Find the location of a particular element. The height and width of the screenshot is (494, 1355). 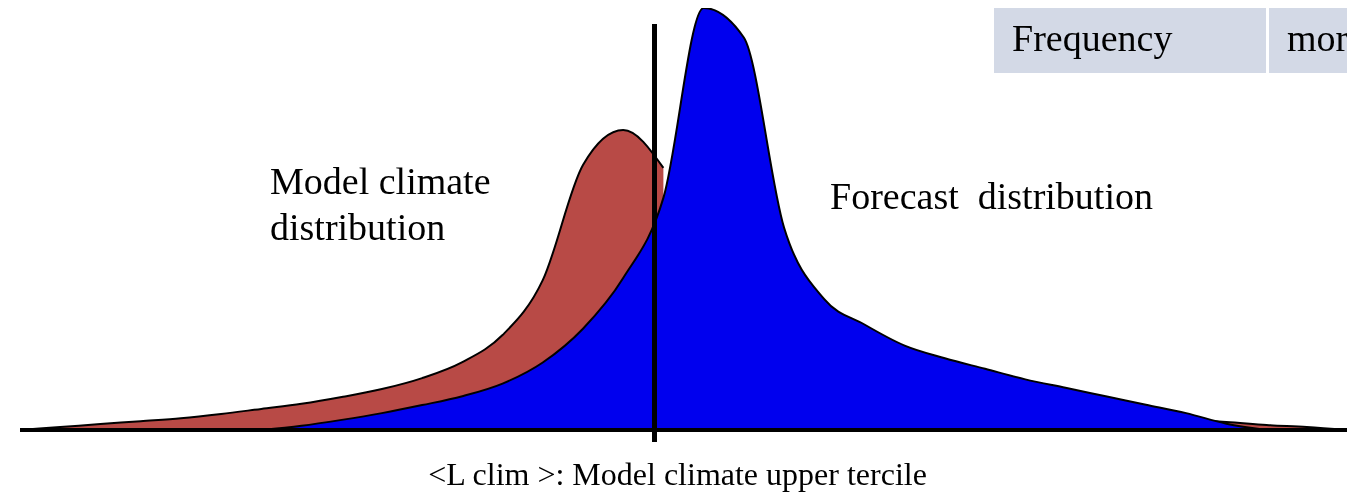

annotation: Frequency is located at coordinates (1130, 40).